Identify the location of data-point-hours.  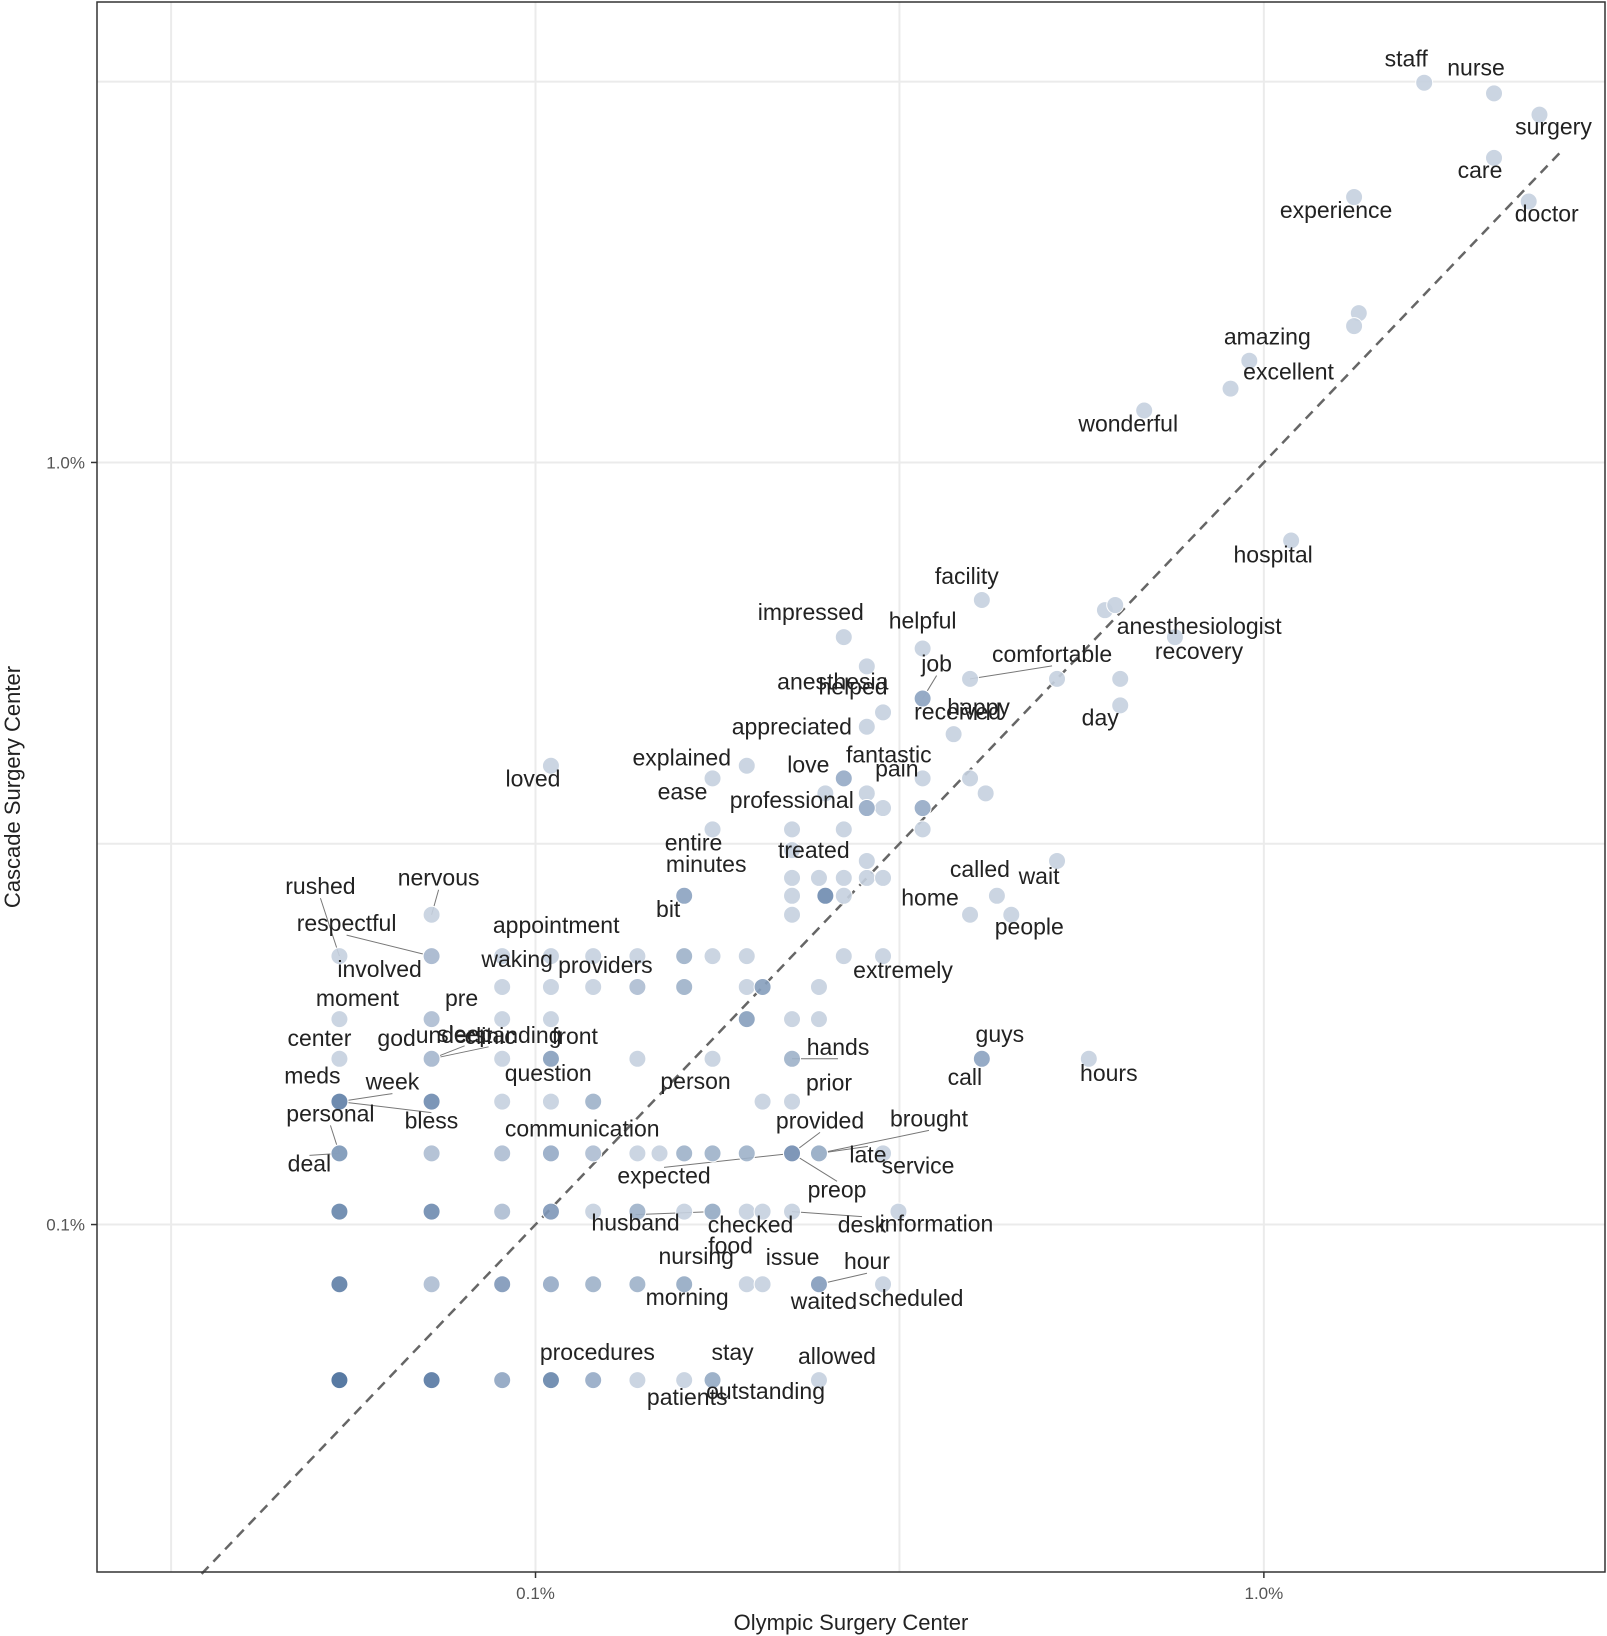
(1088, 1058).